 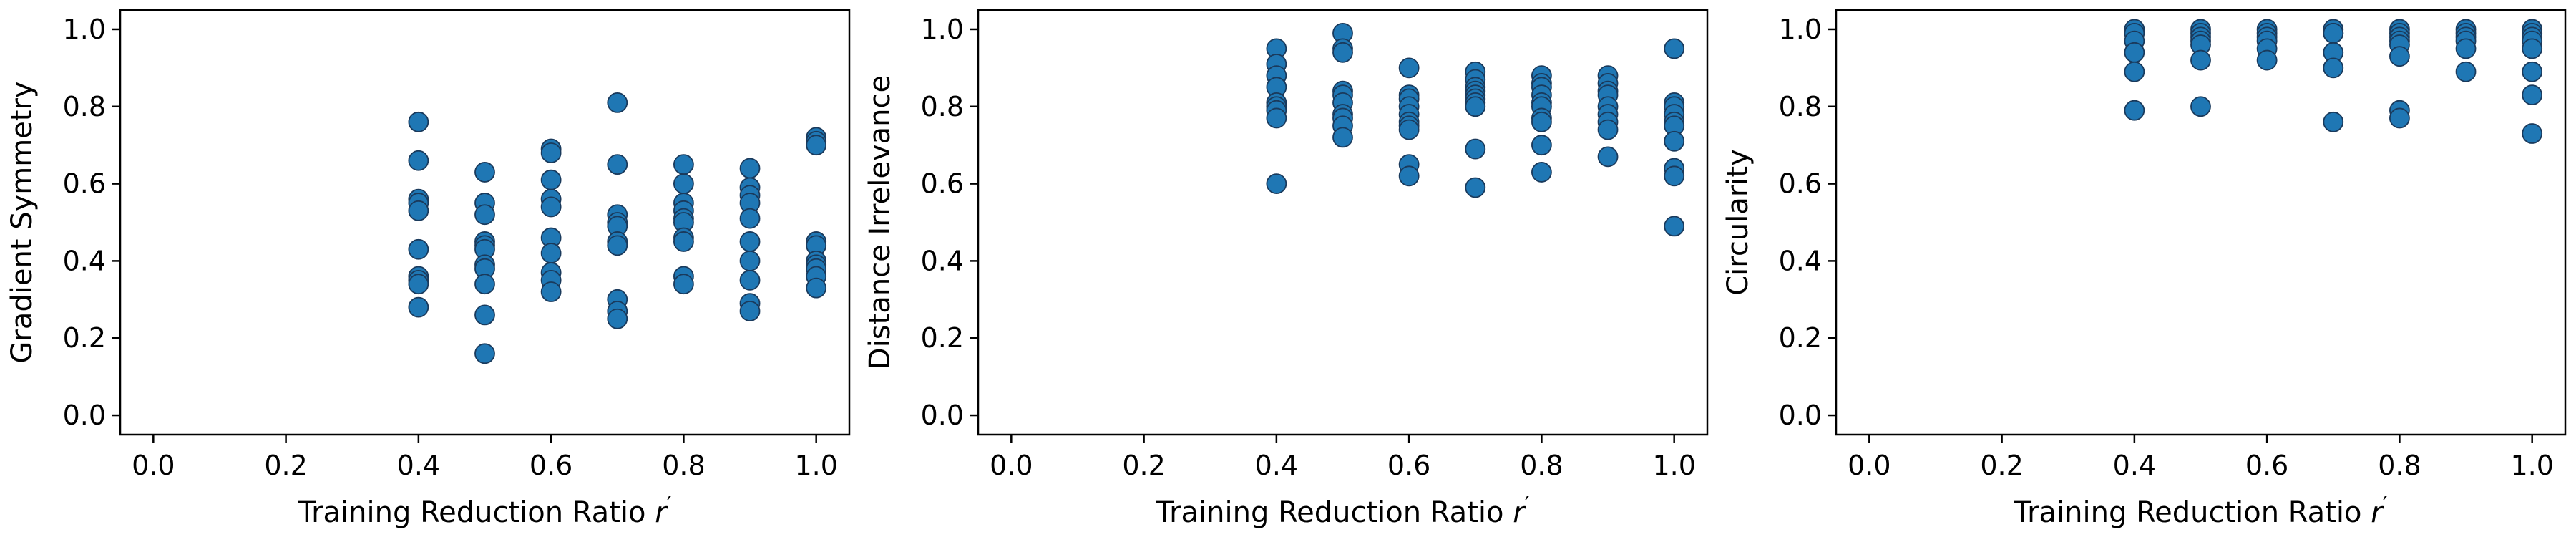 What do you see at coordinates (1738, 222) in the screenshot?
I see `y-axis-label: Circularity` at bounding box center [1738, 222].